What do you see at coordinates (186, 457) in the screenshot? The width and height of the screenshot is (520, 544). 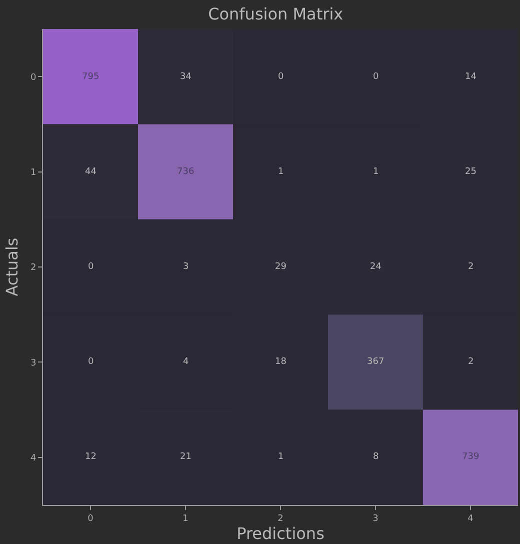 I see `data-label: 21` at bounding box center [186, 457].